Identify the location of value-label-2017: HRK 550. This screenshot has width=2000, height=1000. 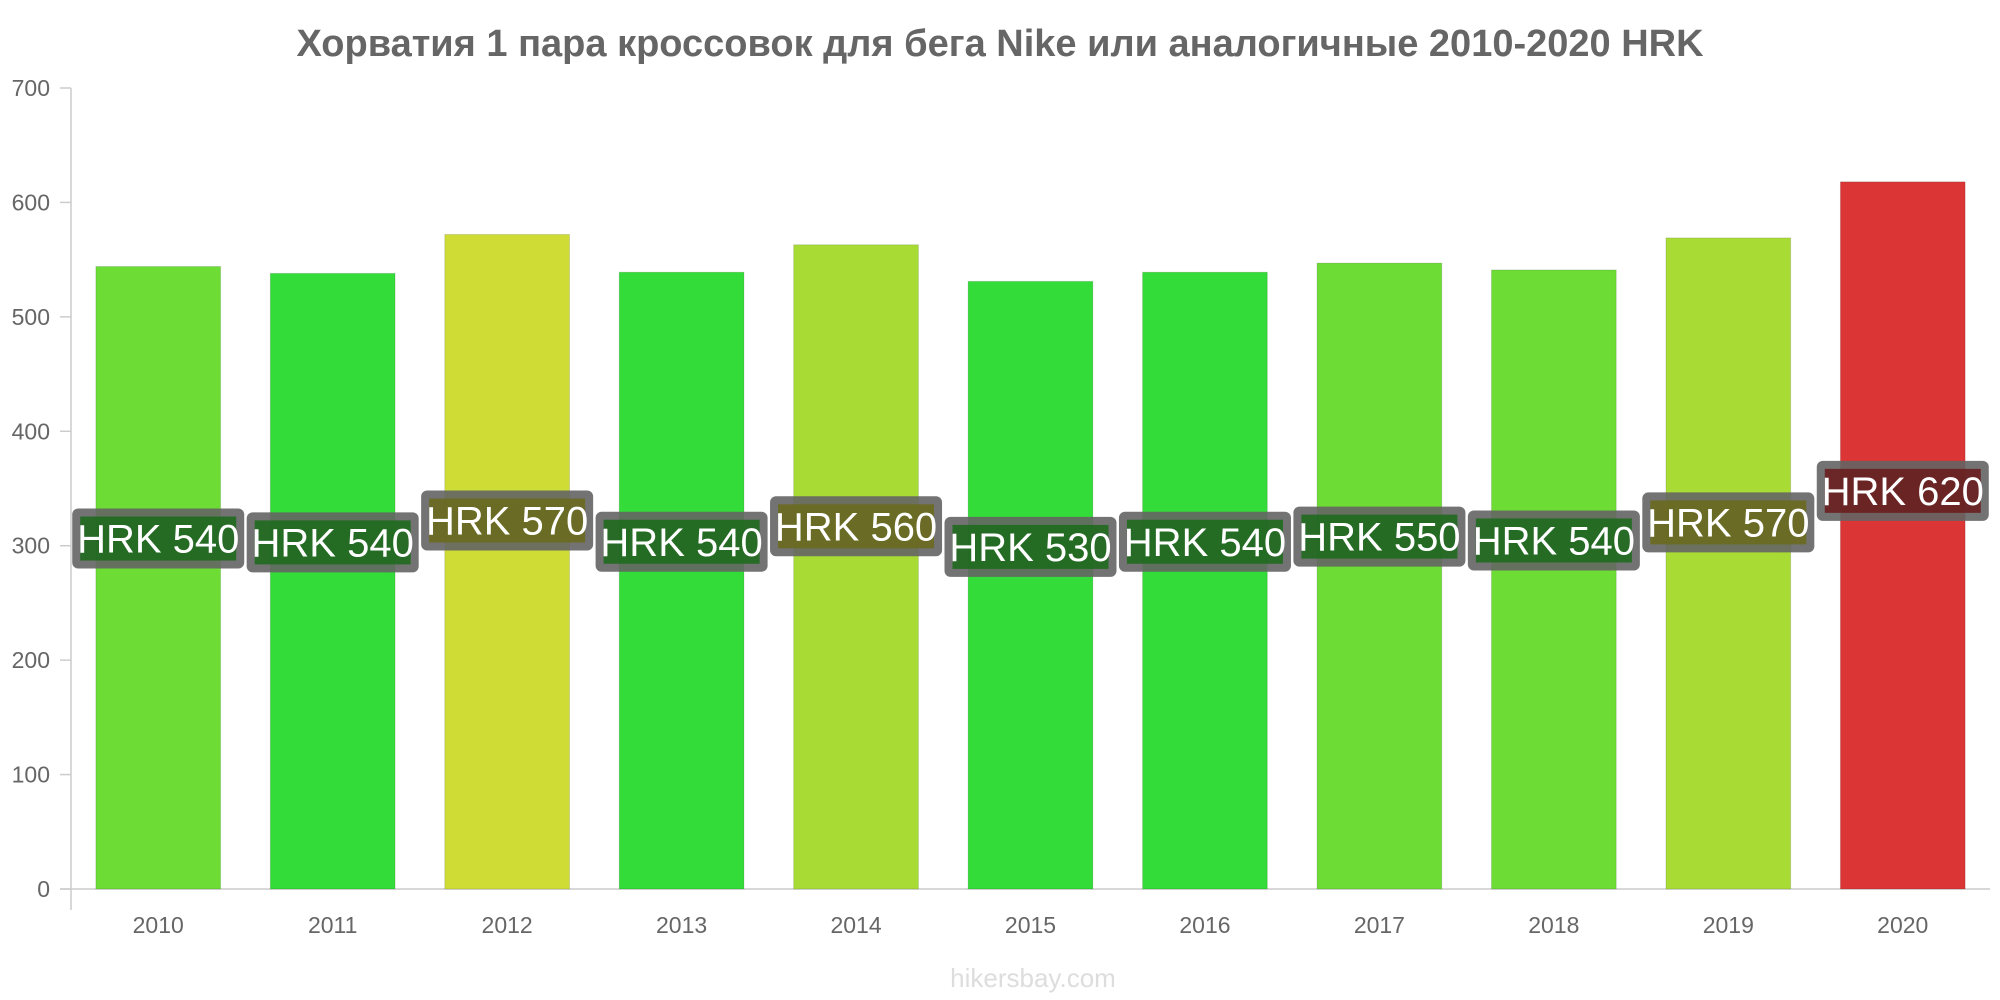
(1379, 538).